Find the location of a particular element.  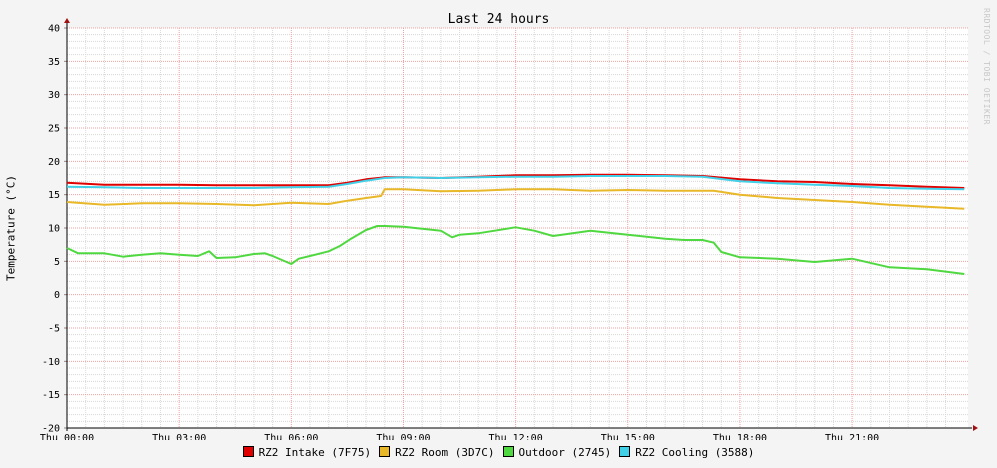

legend-label: RZ2 Cooling (3588) is located at coordinates (695, 452).